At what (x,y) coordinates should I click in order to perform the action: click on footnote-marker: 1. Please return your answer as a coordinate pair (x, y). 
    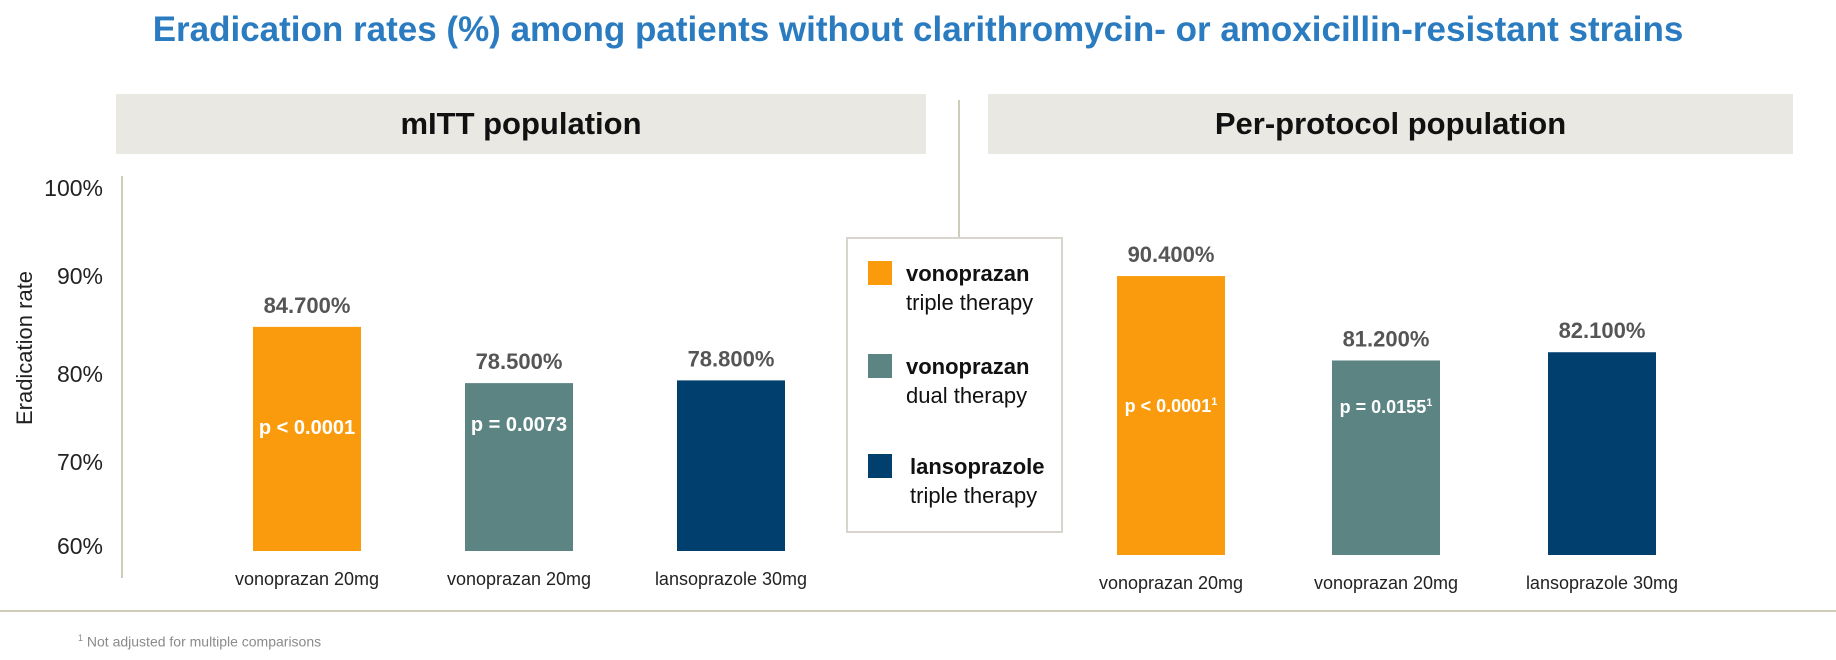
    Looking at the image, I should click on (81, 638).